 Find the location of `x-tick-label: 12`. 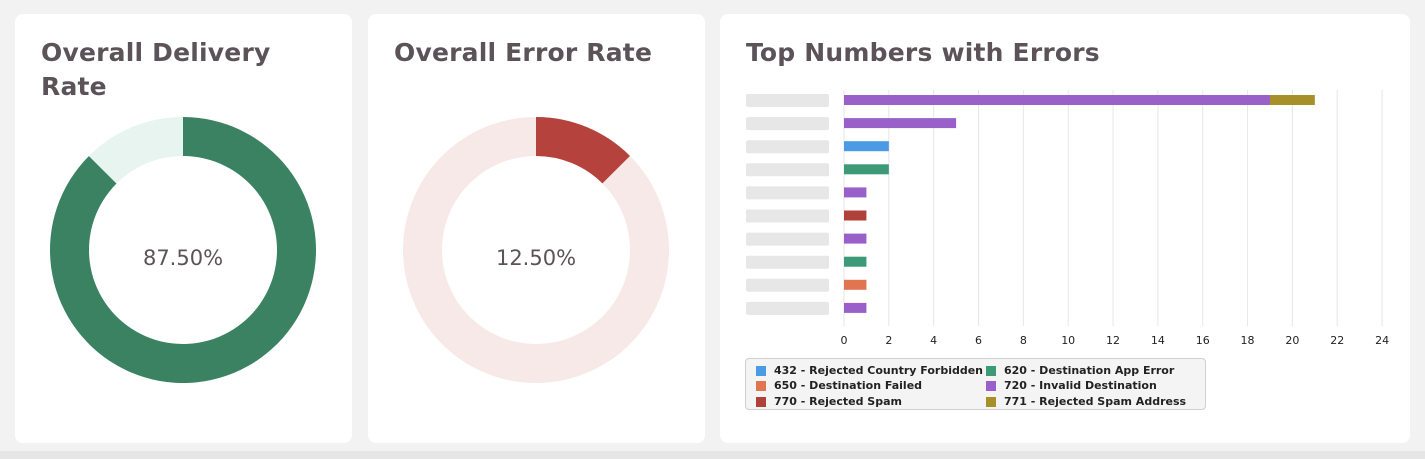

x-tick-label: 12 is located at coordinates (1113, 340).